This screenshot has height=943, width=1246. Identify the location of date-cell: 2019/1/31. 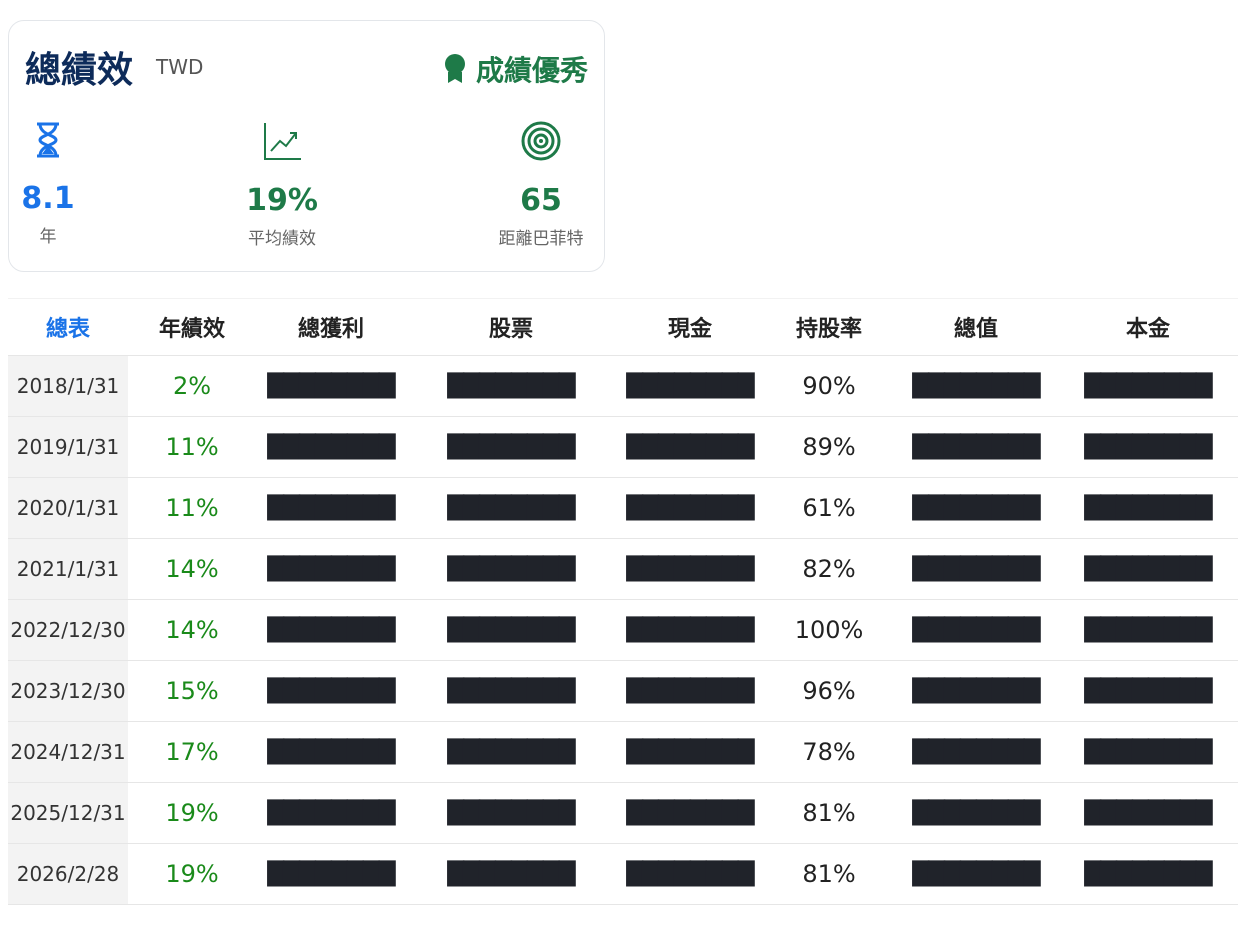
(68, 447).